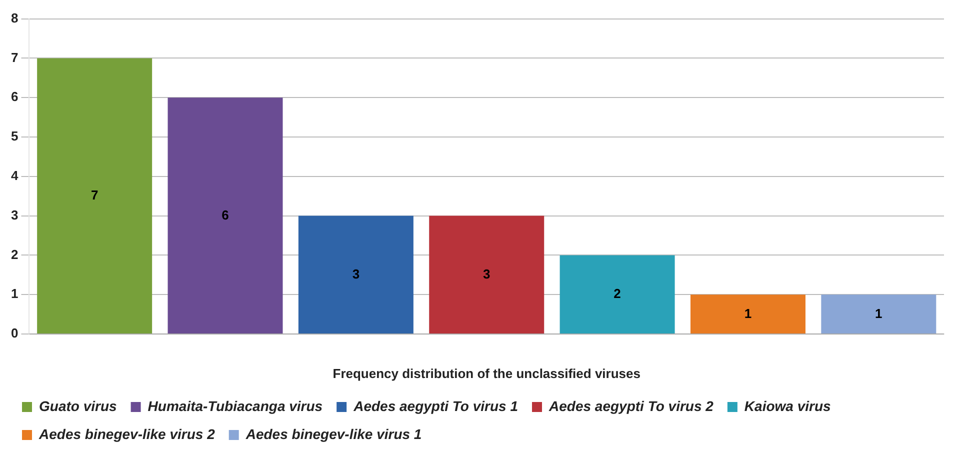 This screenshot has height=460, width=962. Describe the element at coordinates (14, 333) in the screenshot. I see `y-tick-label: 0` at that location.